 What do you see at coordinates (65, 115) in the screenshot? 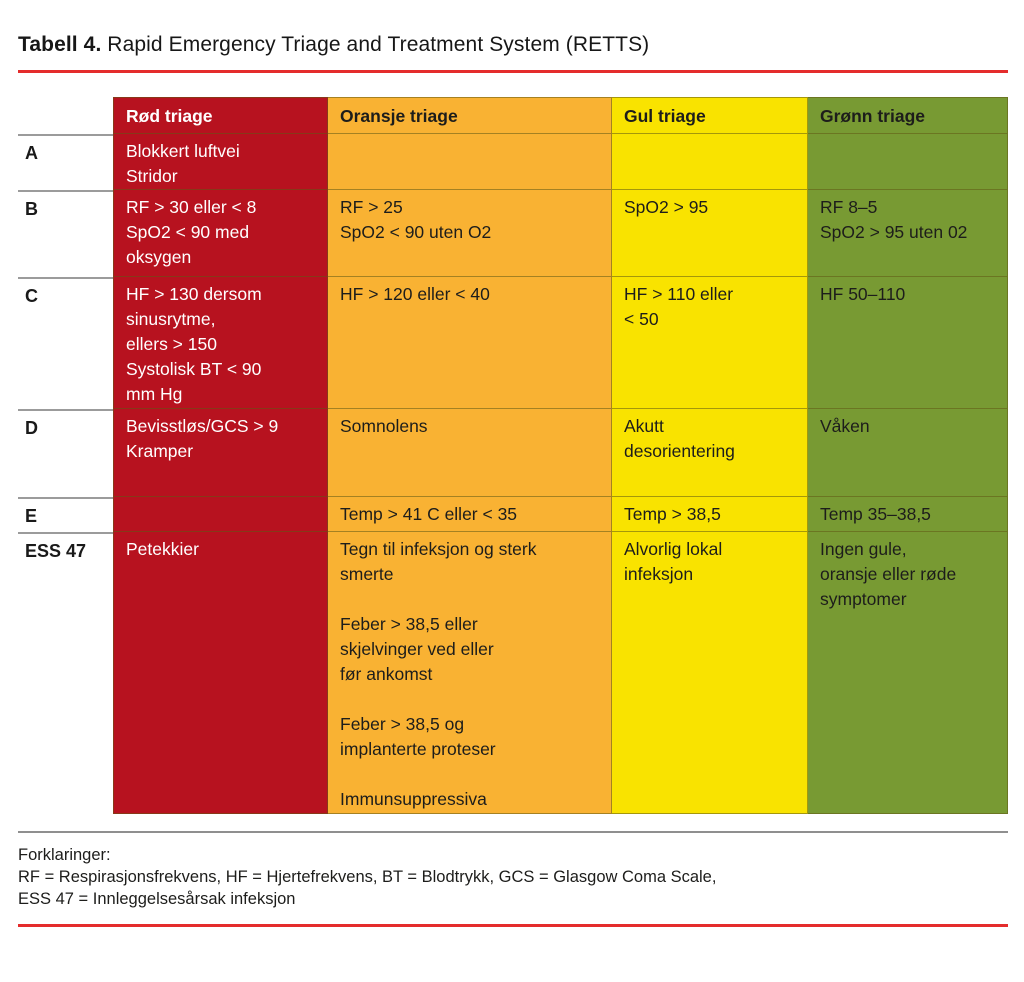
I see `corner-cell` at bounding box center [65, 115].